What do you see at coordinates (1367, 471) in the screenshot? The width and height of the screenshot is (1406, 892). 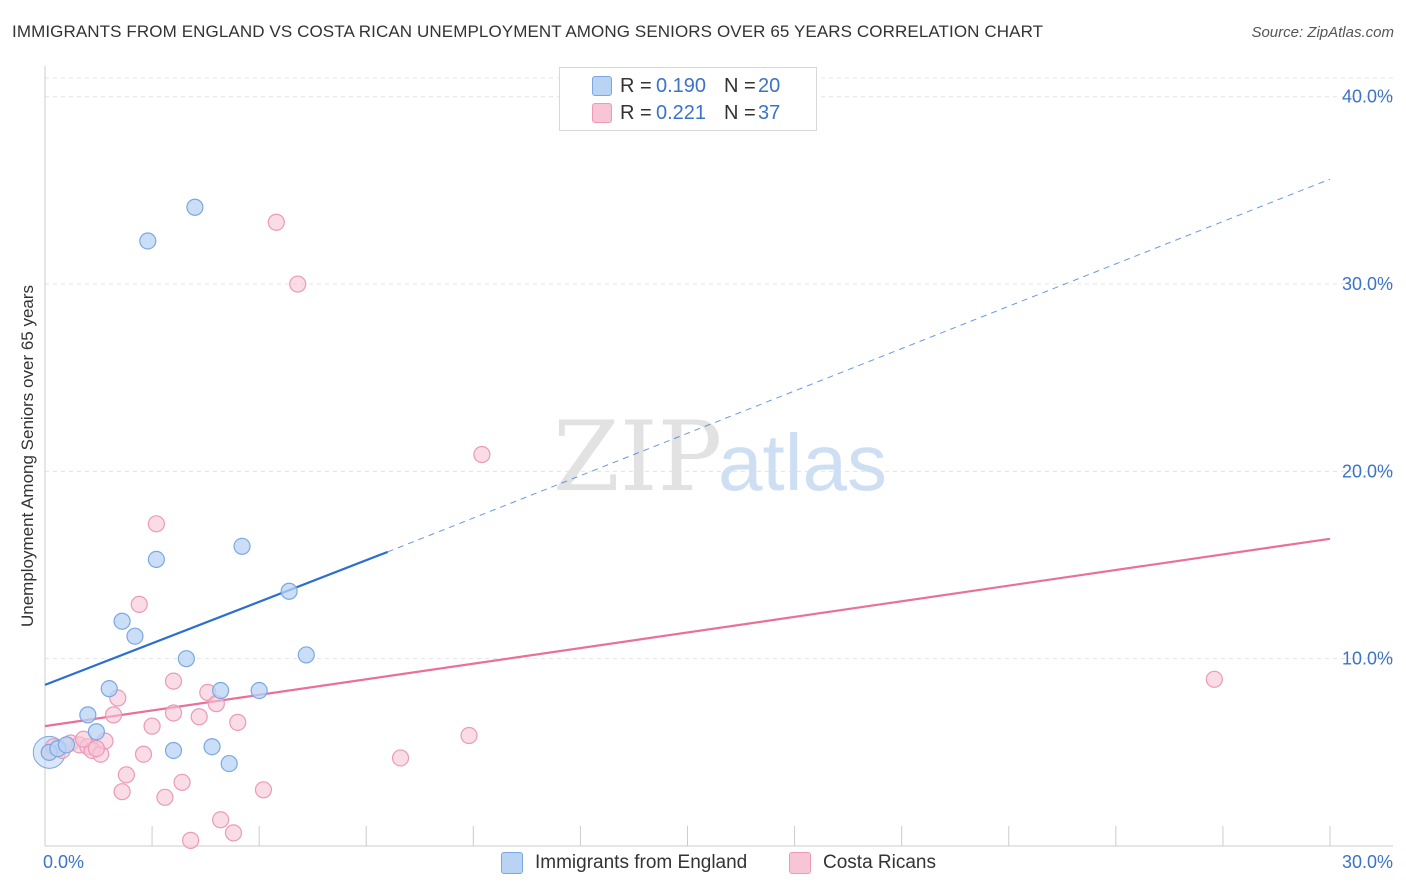 I see `y-tick-label: 20.0%` at bounding box center [1367, 471].